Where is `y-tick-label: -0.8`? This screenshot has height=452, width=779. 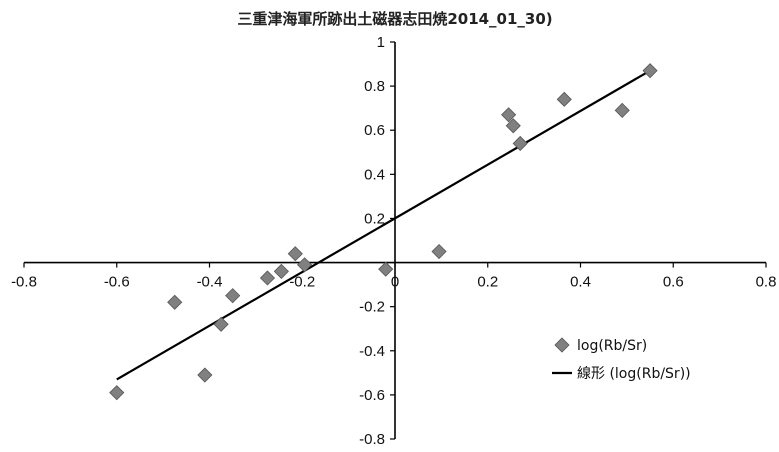 y-tick-label: -0.8 is located at coordinates (372, 439).